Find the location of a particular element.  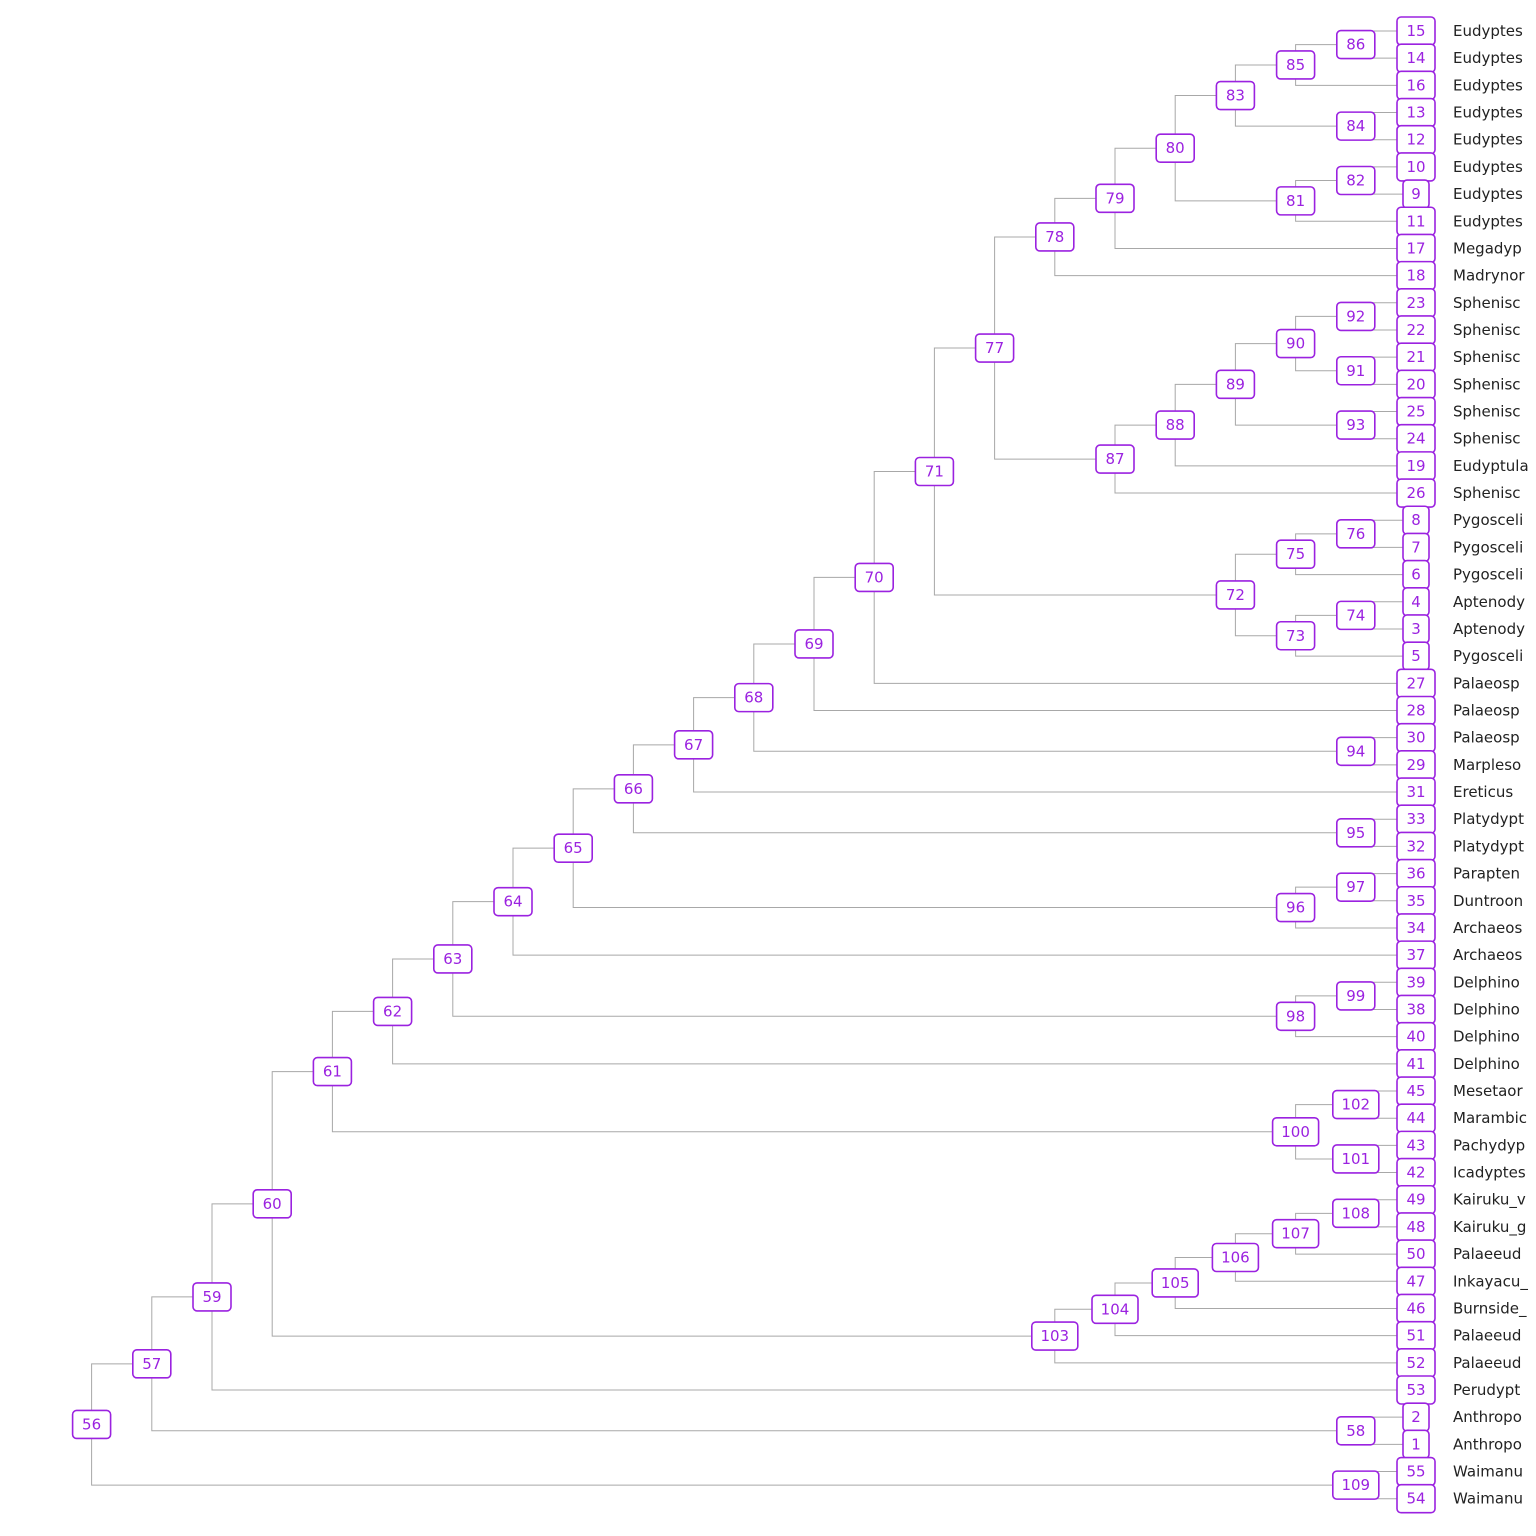

tip-node-42: 42 is located at coordinates (1416, 1172).